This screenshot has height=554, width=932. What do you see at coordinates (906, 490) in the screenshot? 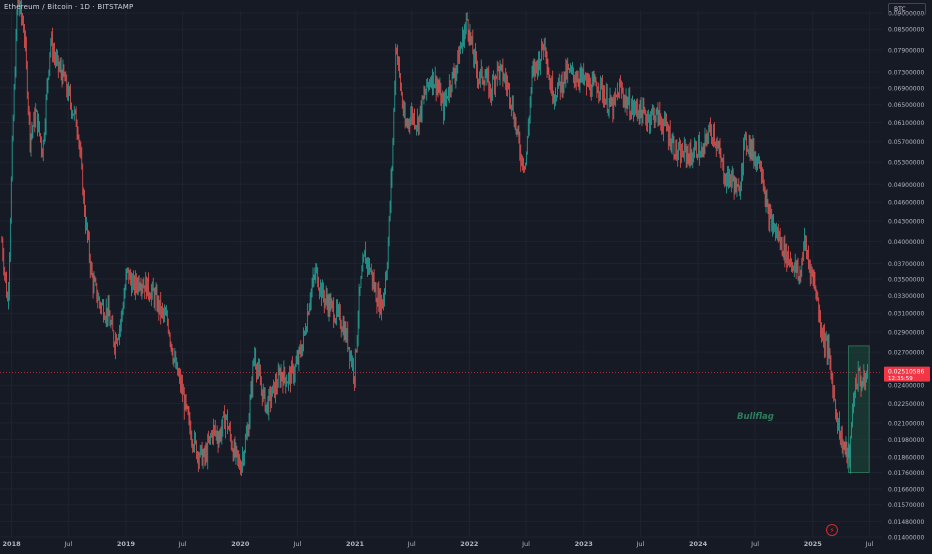
I see `y-tick-label: 0.01660000` at bounding box center [906, 490].